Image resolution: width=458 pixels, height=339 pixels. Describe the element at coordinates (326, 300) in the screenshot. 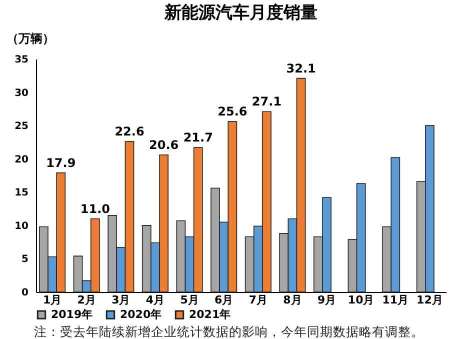

I see `x-tick-label: 9月` at that location.